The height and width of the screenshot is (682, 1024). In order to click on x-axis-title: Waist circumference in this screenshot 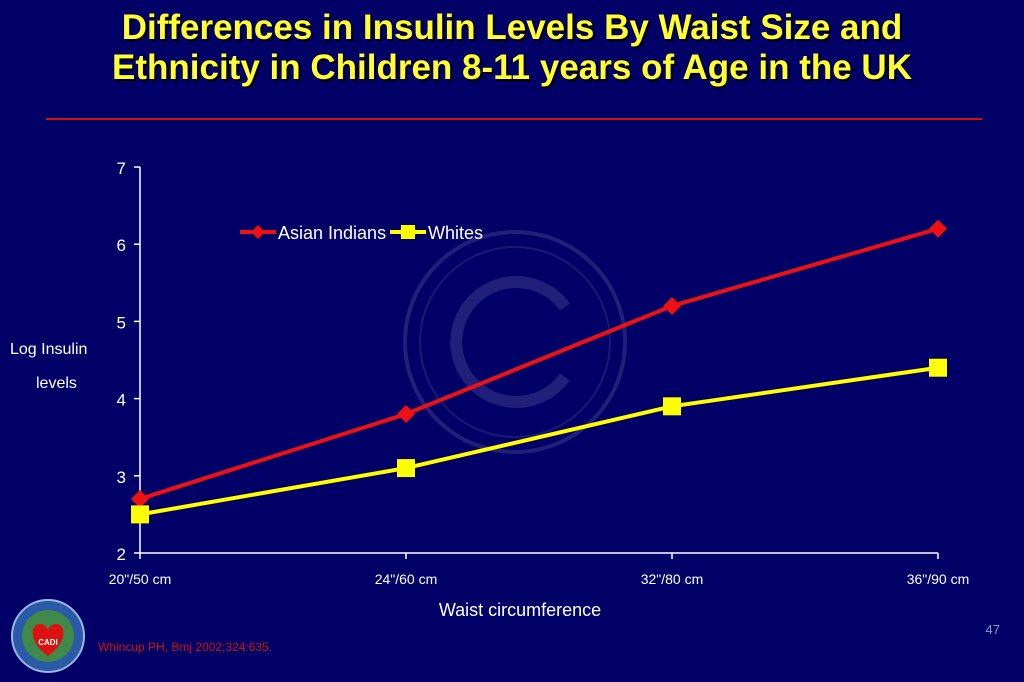, I will do `click(520, 610)`.